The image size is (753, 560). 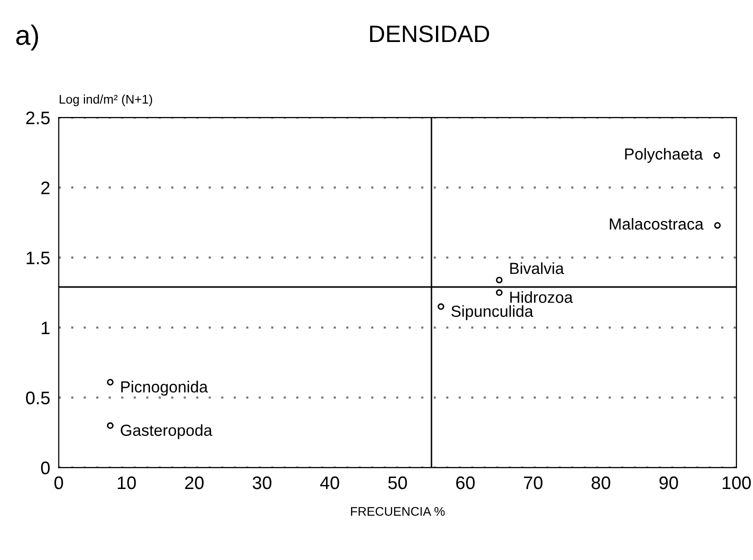 I want to click on annotation: Sipunculida, so click(x=492, y=312).